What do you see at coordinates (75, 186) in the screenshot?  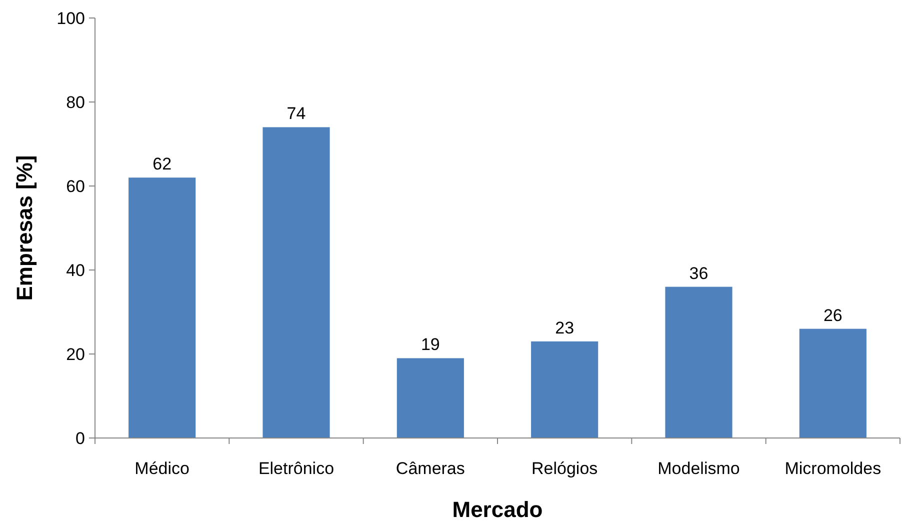 I see `y-tick-label: 60` at bounding box center [75, 186].